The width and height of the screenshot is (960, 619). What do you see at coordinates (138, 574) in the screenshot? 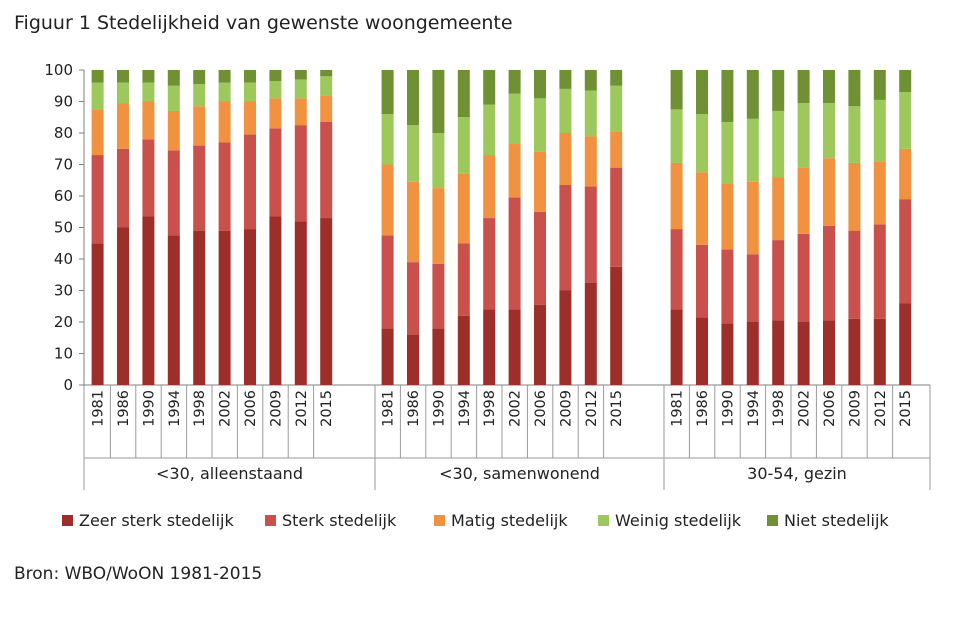
I see `source-note: Bron: WBO/WoON 1981-2015` at bounding box center [138, 574].